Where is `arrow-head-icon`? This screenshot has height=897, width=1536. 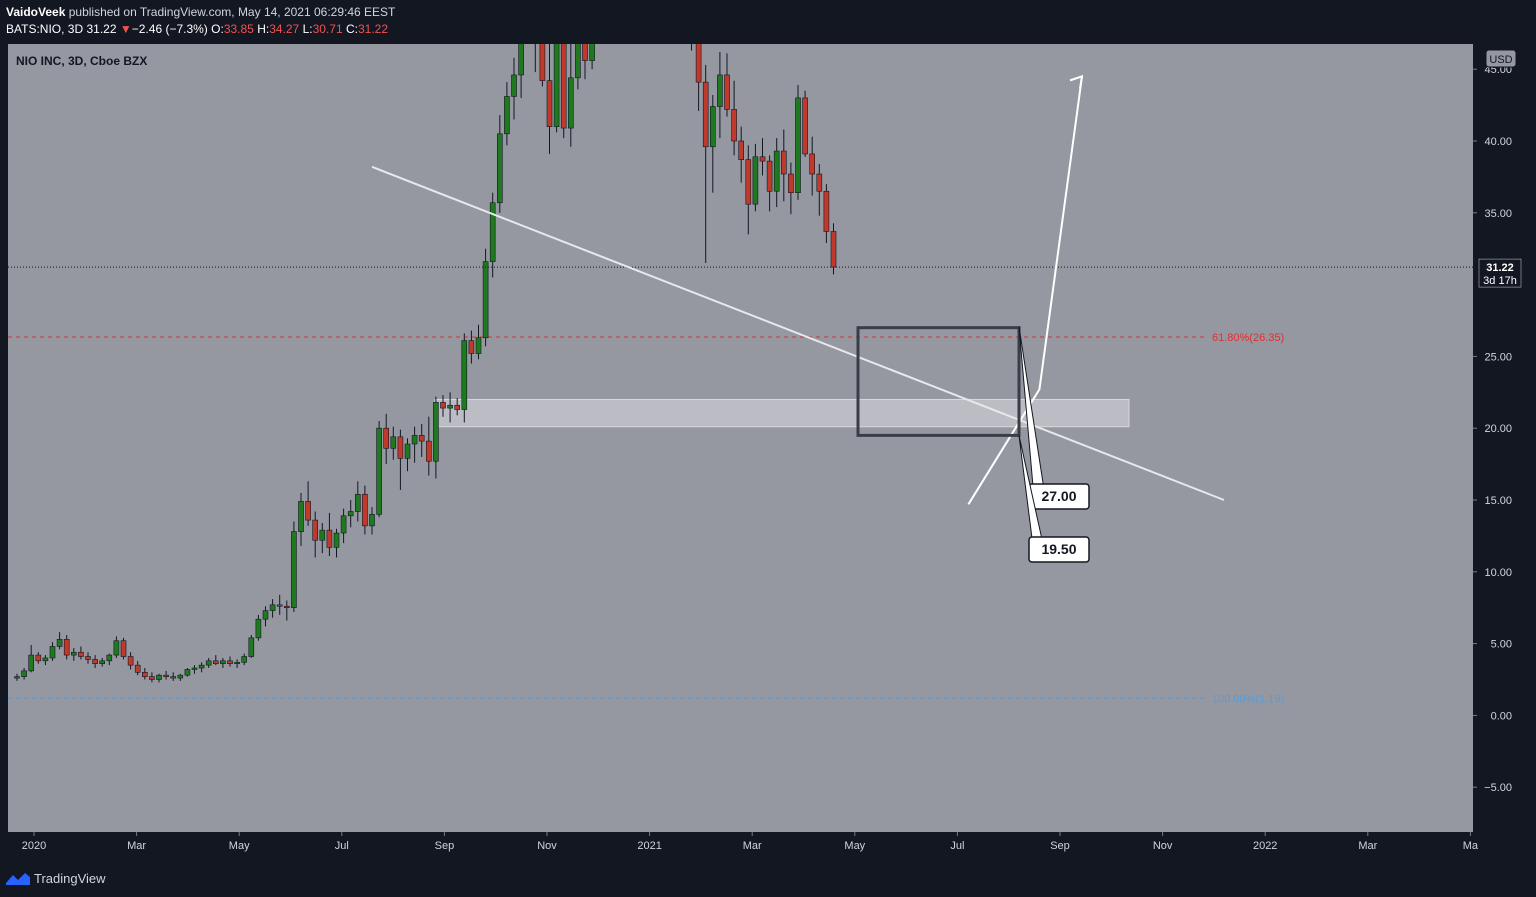
arrow-head-icon is located at coordinates (1076, 81).